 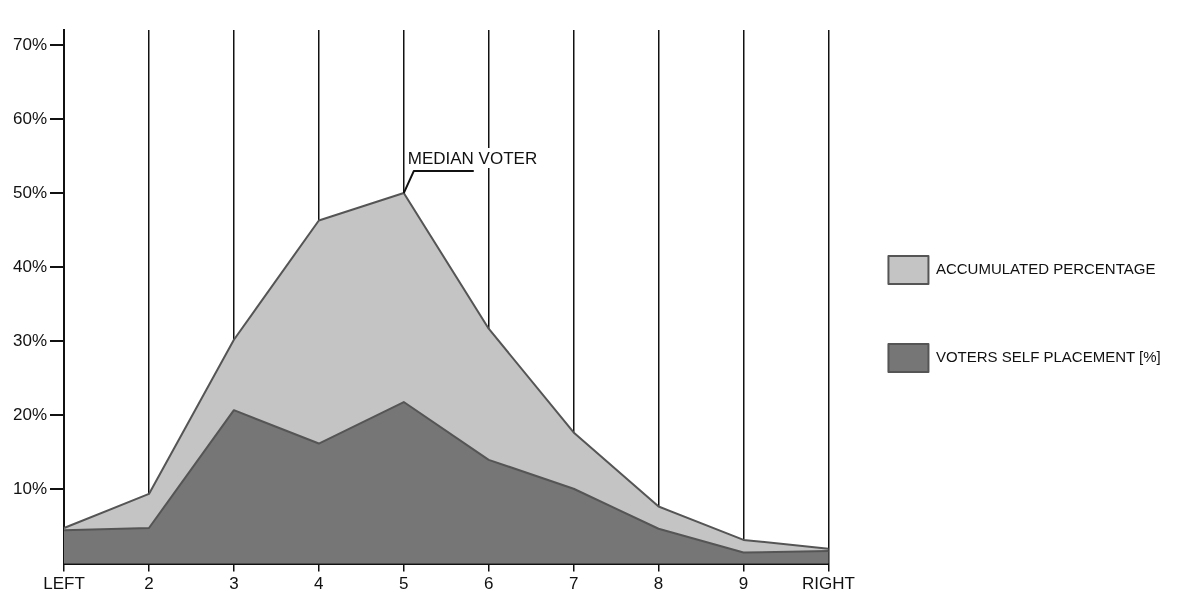 I want to click on y-tick-label: 50%, so click(x=30, y=192).